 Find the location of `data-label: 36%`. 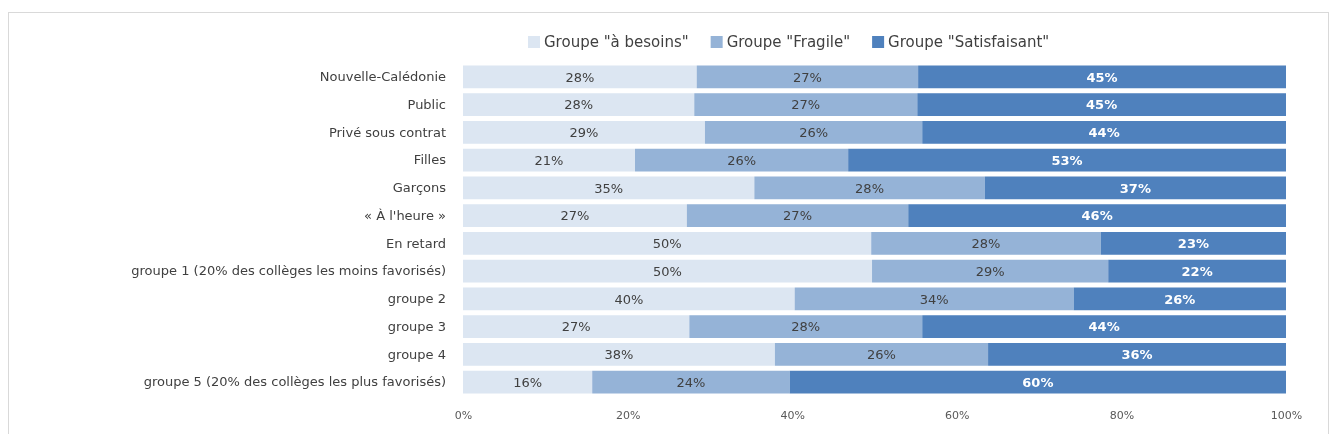

data-label: 36% is located at coordinates (1137, 355).